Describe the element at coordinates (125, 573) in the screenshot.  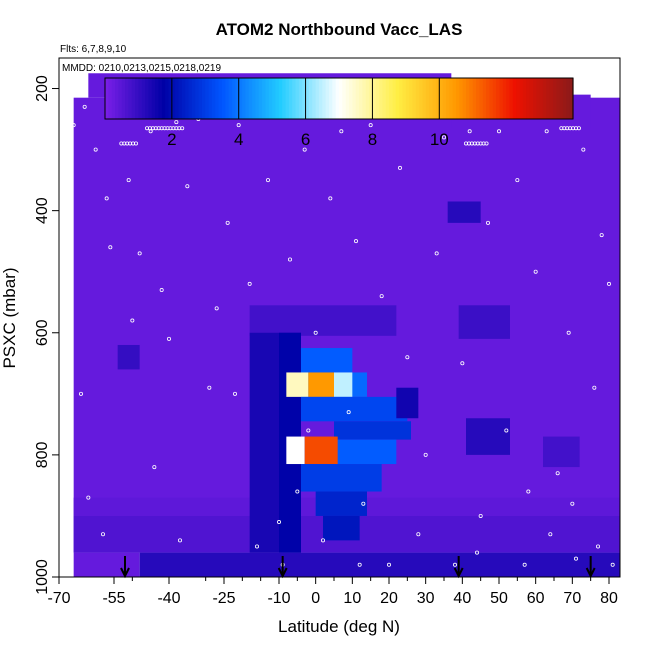
I see `ground-arrow-head` at that location.